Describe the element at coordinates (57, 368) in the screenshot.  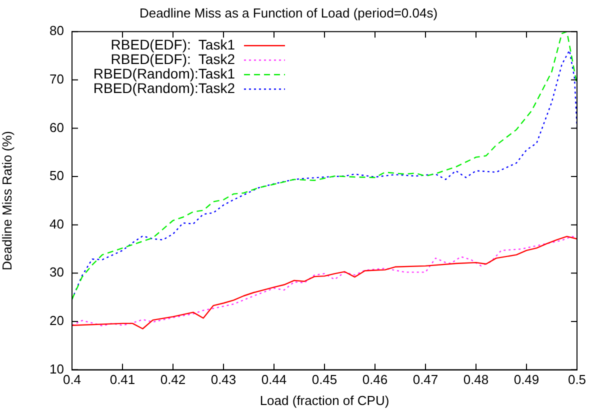
I see `y-tick-label: 10` at that location.